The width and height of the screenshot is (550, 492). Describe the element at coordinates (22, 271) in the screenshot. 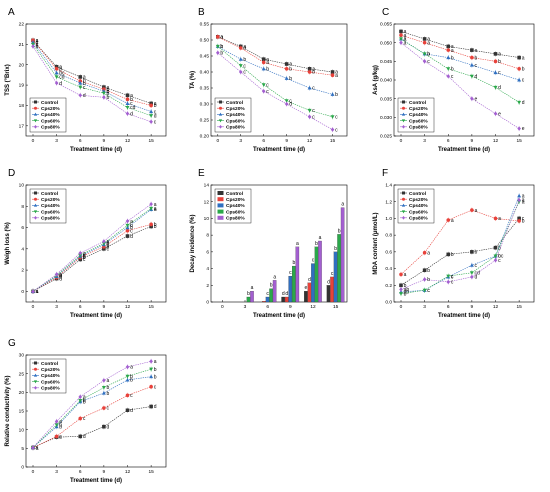

I see `y-tick-label: 2` at that location.